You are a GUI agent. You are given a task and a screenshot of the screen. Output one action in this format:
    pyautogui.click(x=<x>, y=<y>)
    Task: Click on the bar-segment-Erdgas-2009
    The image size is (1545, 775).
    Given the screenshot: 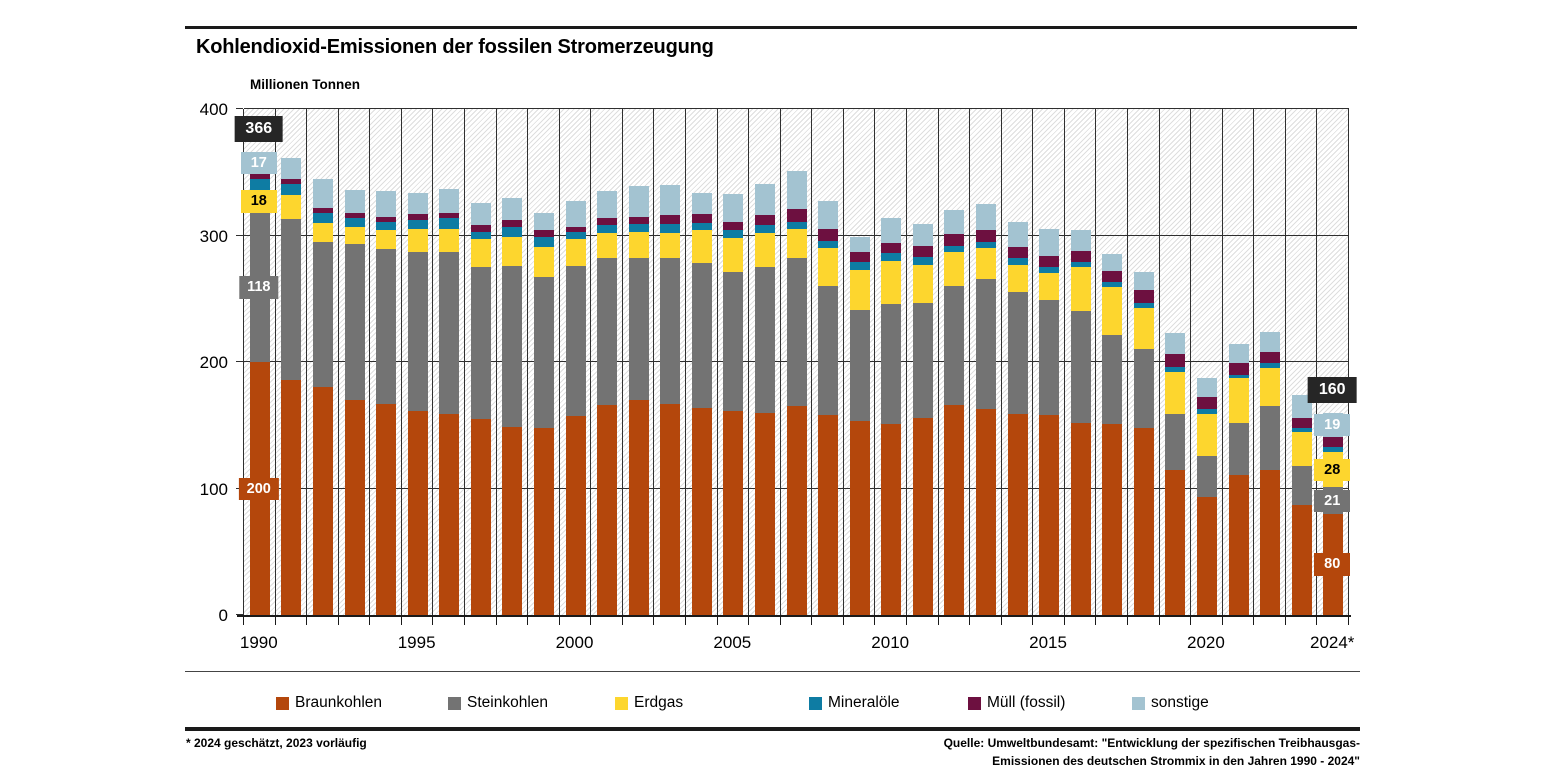 What is the action you would take?
    pyautogui.click(x=859, y=290)
    